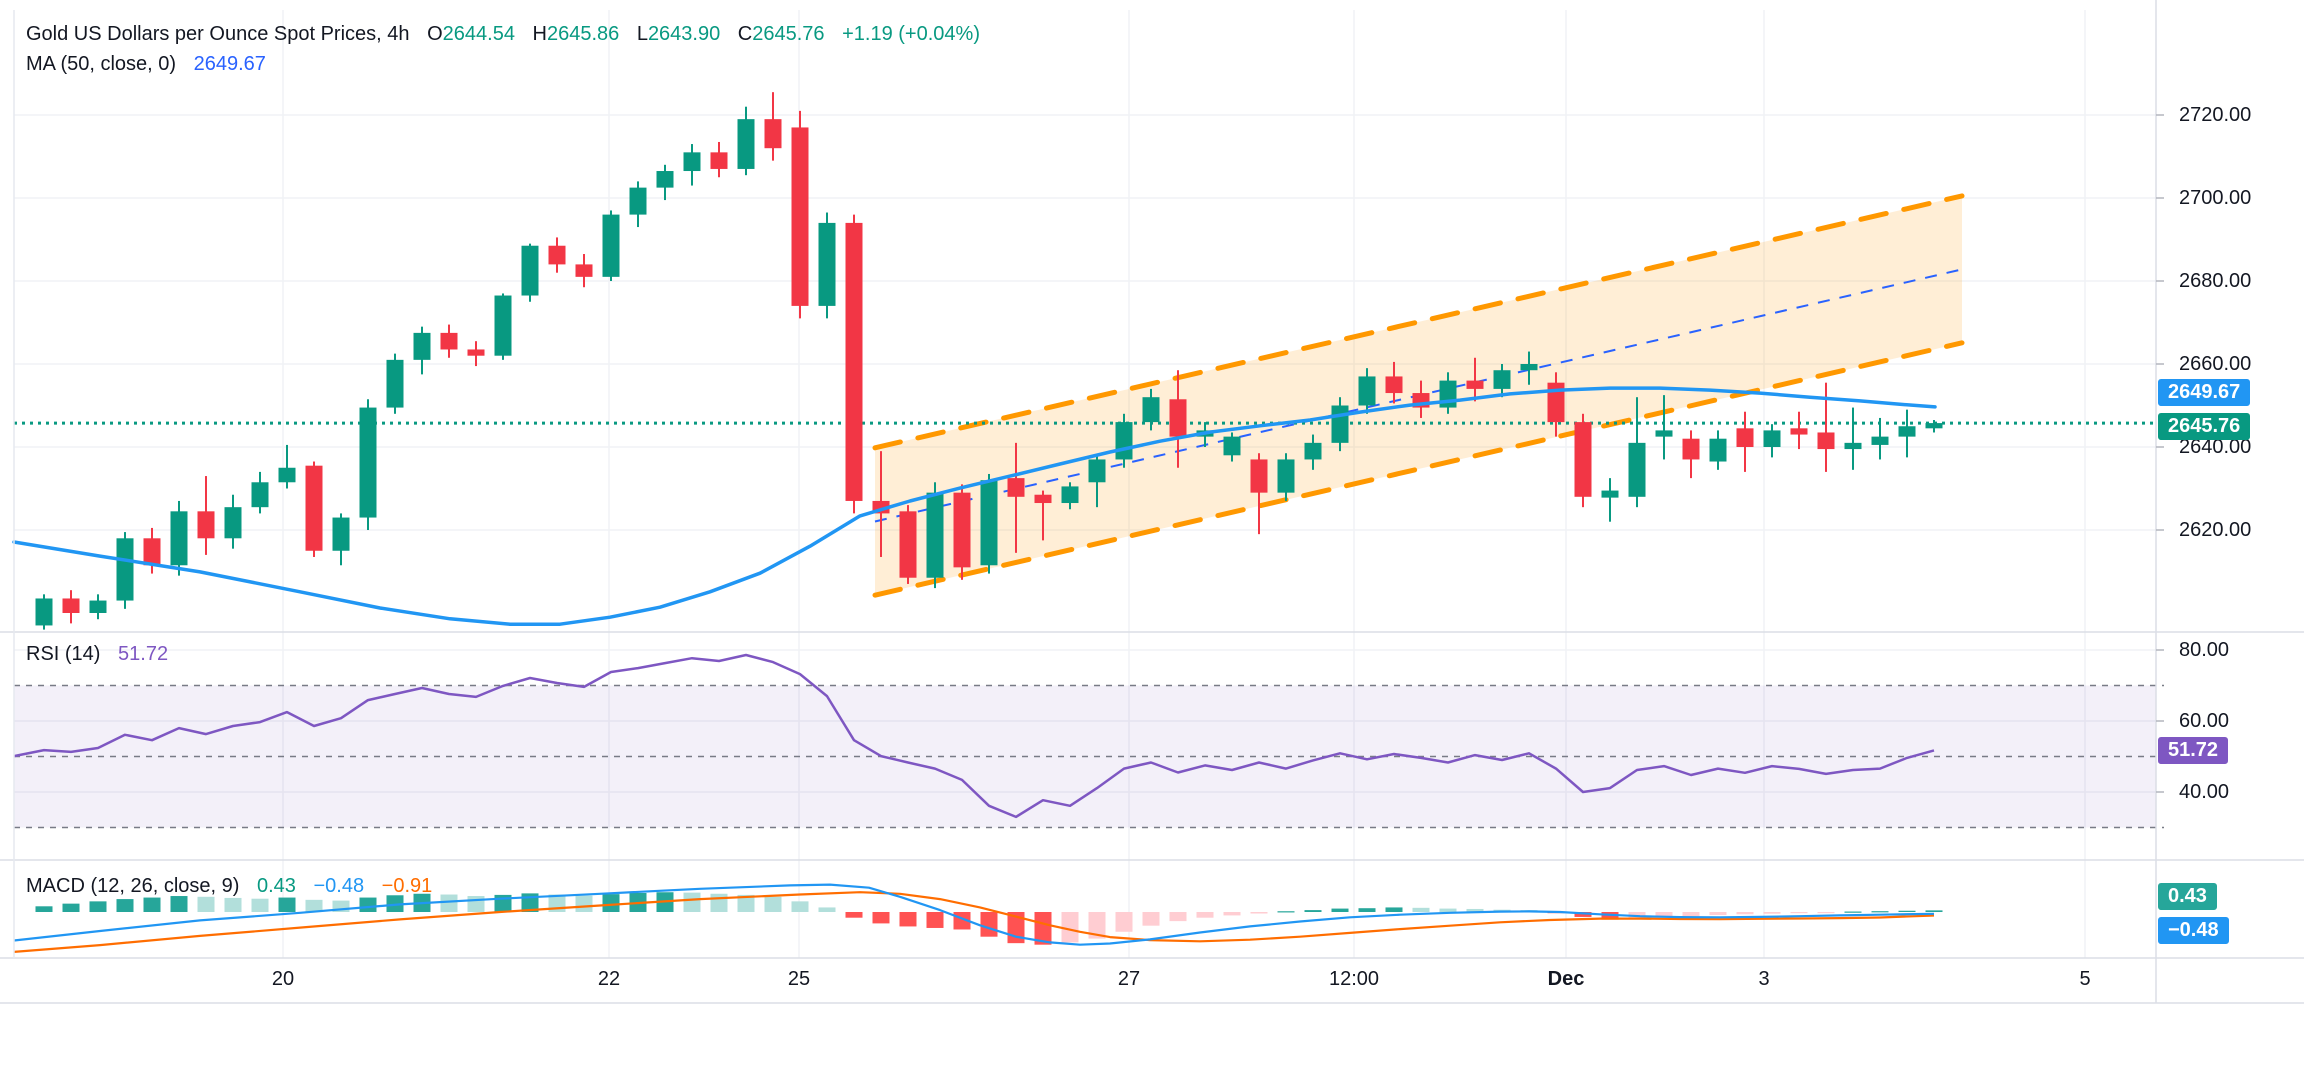 This screenshot has height=1066, width=2304. What do you see at coordinates (1764, 979) in the screenshot?
I see `time-axis-label: 3` at bounding box center [1764, 979].